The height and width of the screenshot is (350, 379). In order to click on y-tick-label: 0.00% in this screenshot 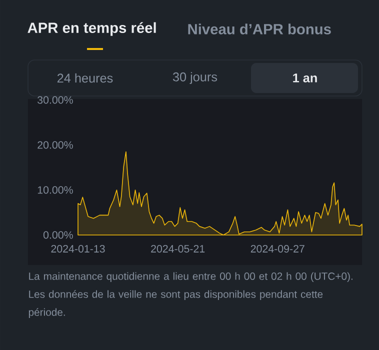, I will do `click(58, 235)`.